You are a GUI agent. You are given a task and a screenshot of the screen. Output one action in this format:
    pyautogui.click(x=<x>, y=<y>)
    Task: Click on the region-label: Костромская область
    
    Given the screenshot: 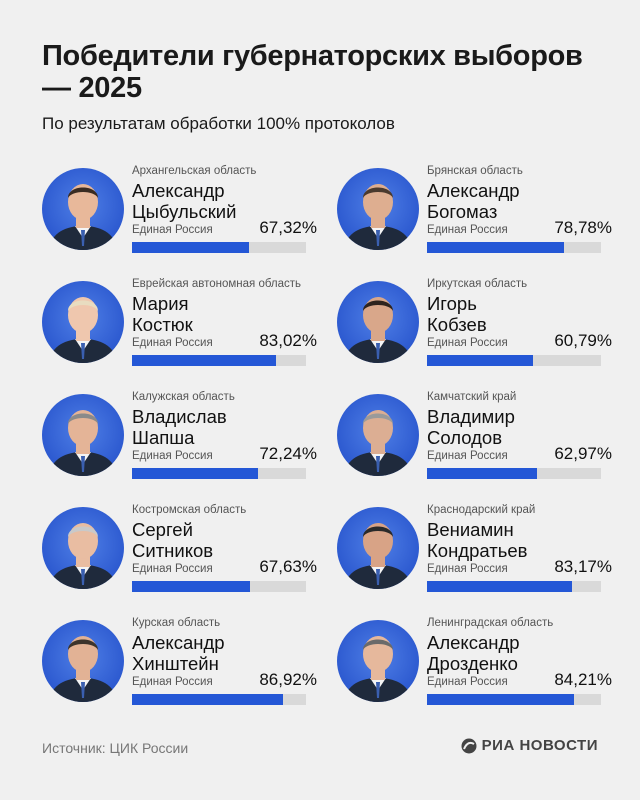 What is the action you would take?
    pyautogui.click(x=189, y=510)
    